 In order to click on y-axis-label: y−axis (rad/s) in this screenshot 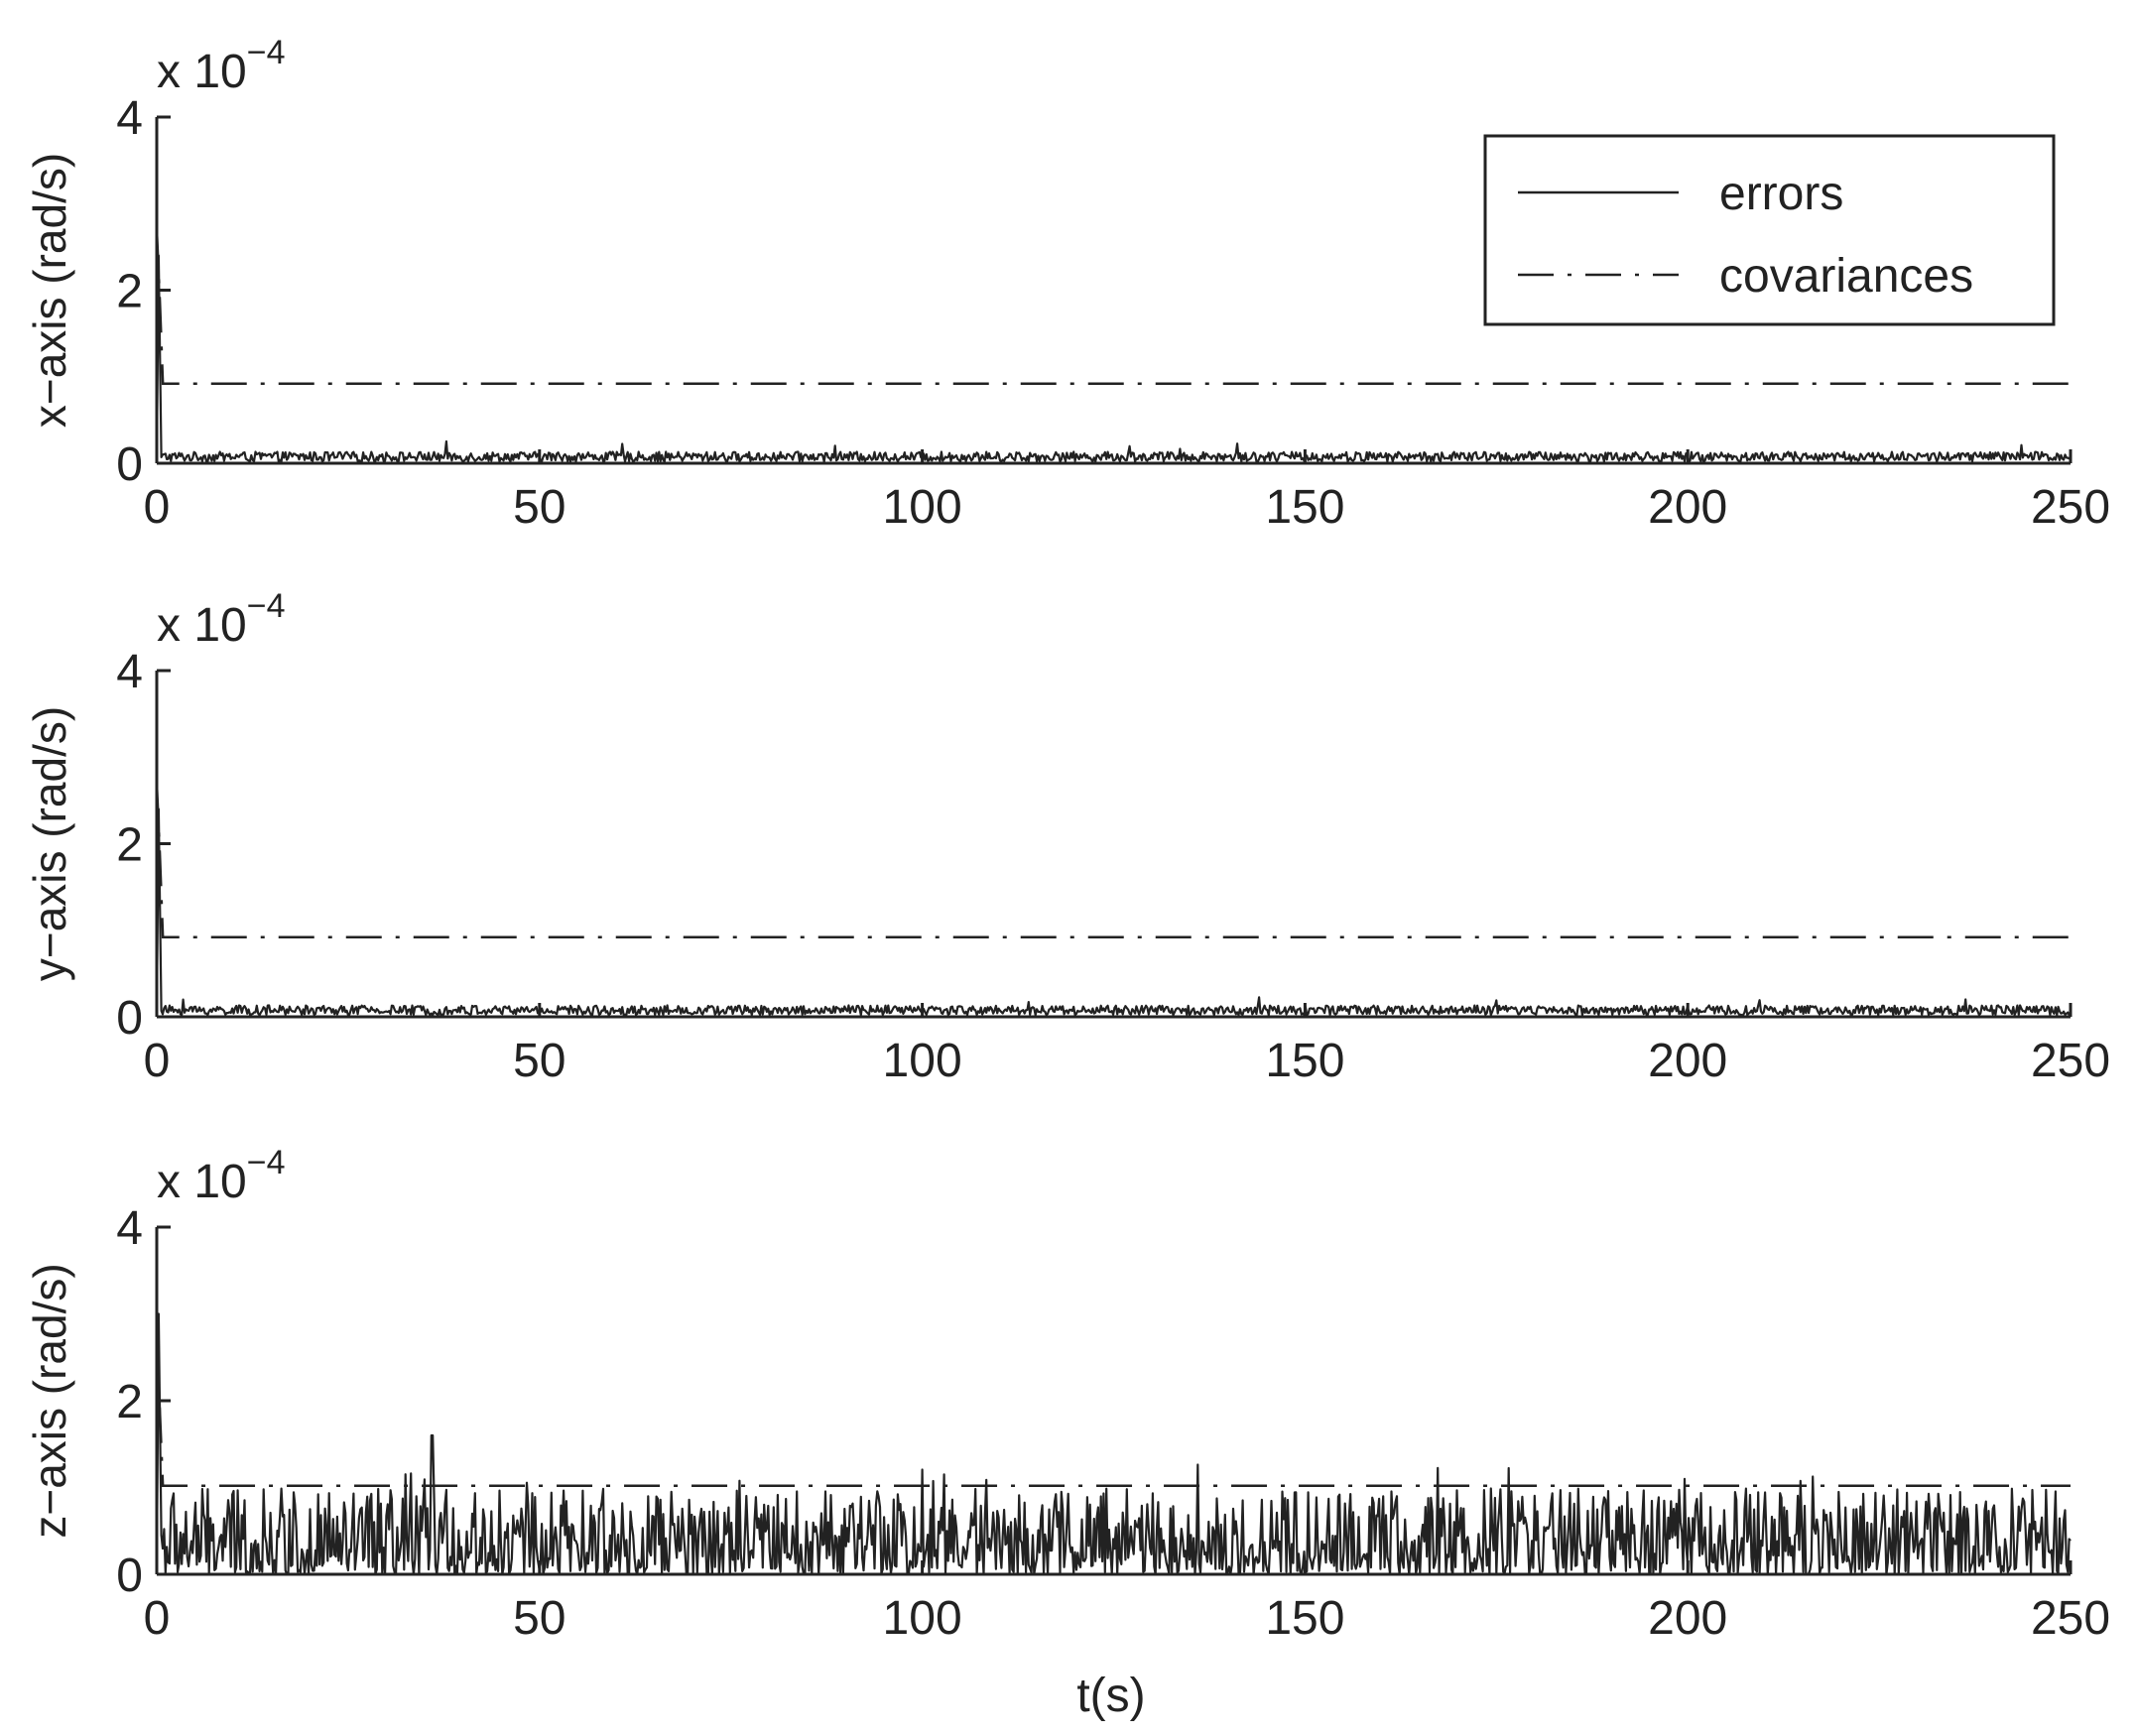, I will do `click(49, 843)`.